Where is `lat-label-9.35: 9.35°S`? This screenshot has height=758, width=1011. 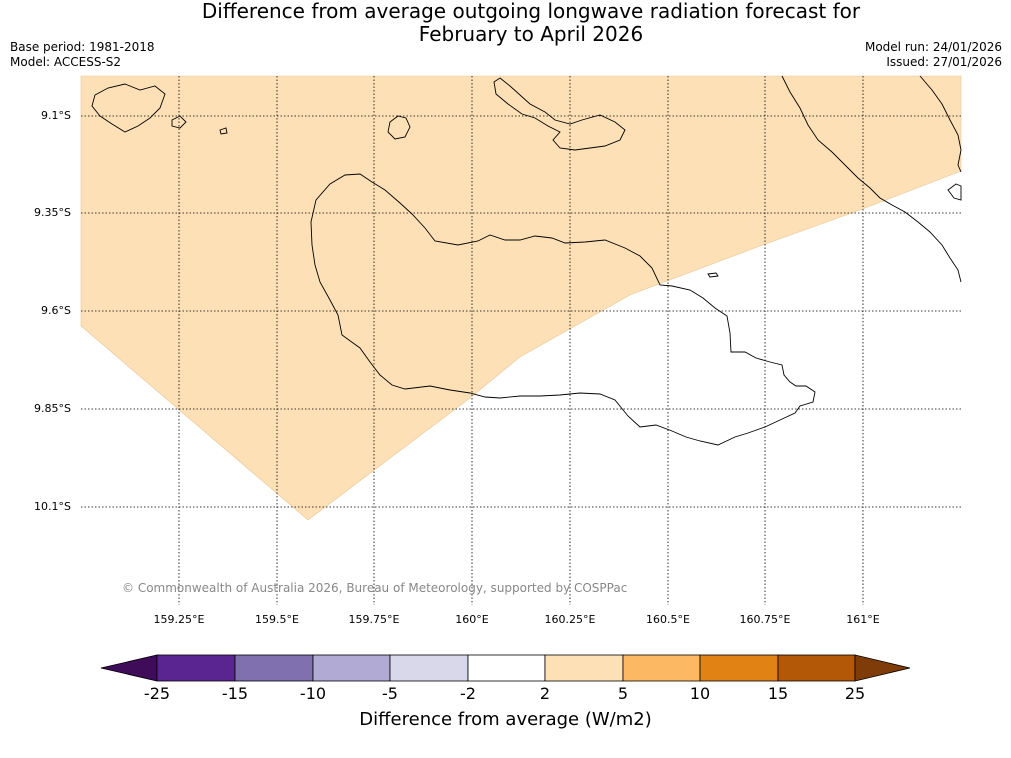 lat-label-9.35: 9.35°S is located at coordinates (52, 212).